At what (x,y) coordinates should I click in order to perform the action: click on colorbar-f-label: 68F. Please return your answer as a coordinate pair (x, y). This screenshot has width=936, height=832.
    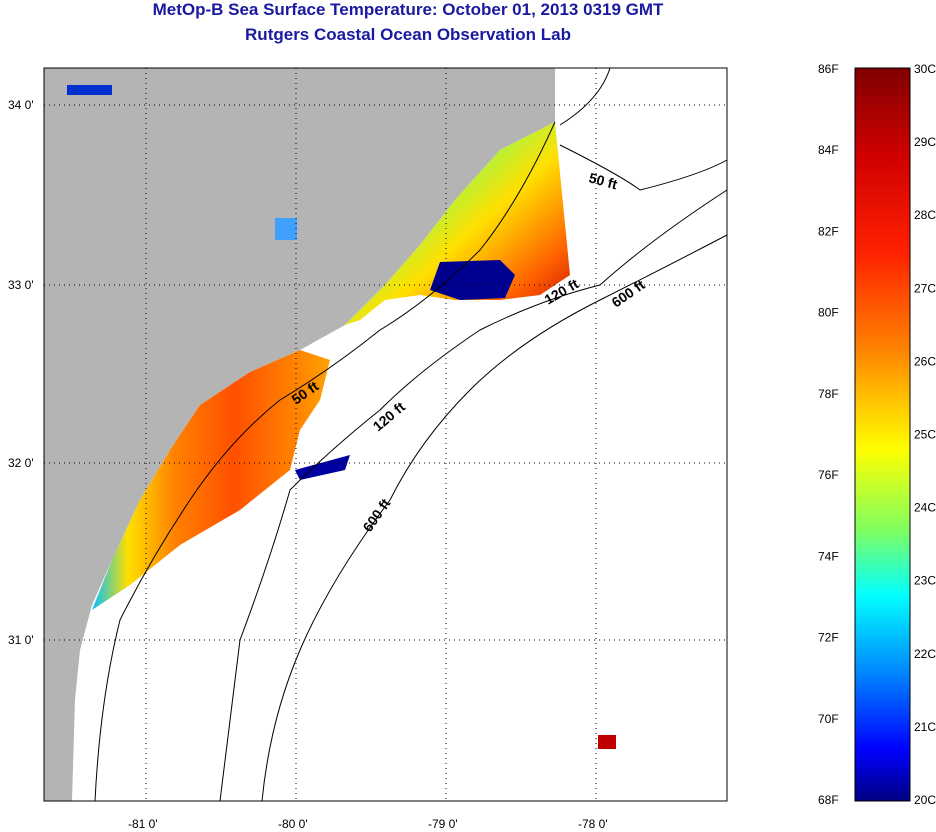
    Looking at the image, I should click on (828, 800).